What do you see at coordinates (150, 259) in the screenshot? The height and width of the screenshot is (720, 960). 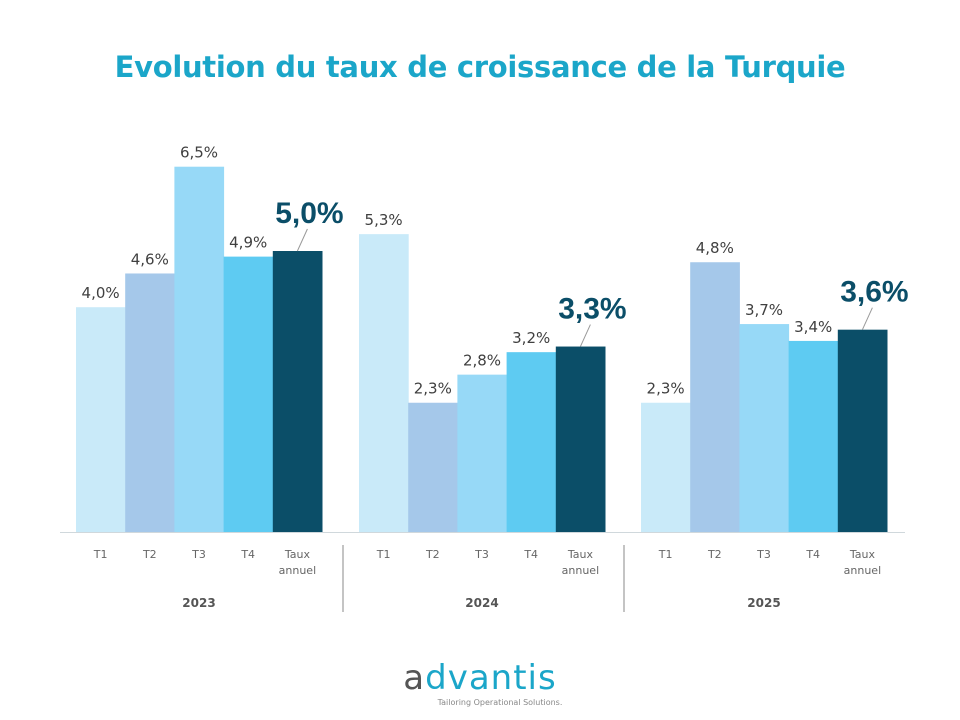 I see `data-label: 4,6%` at bounding box center [150, 259].